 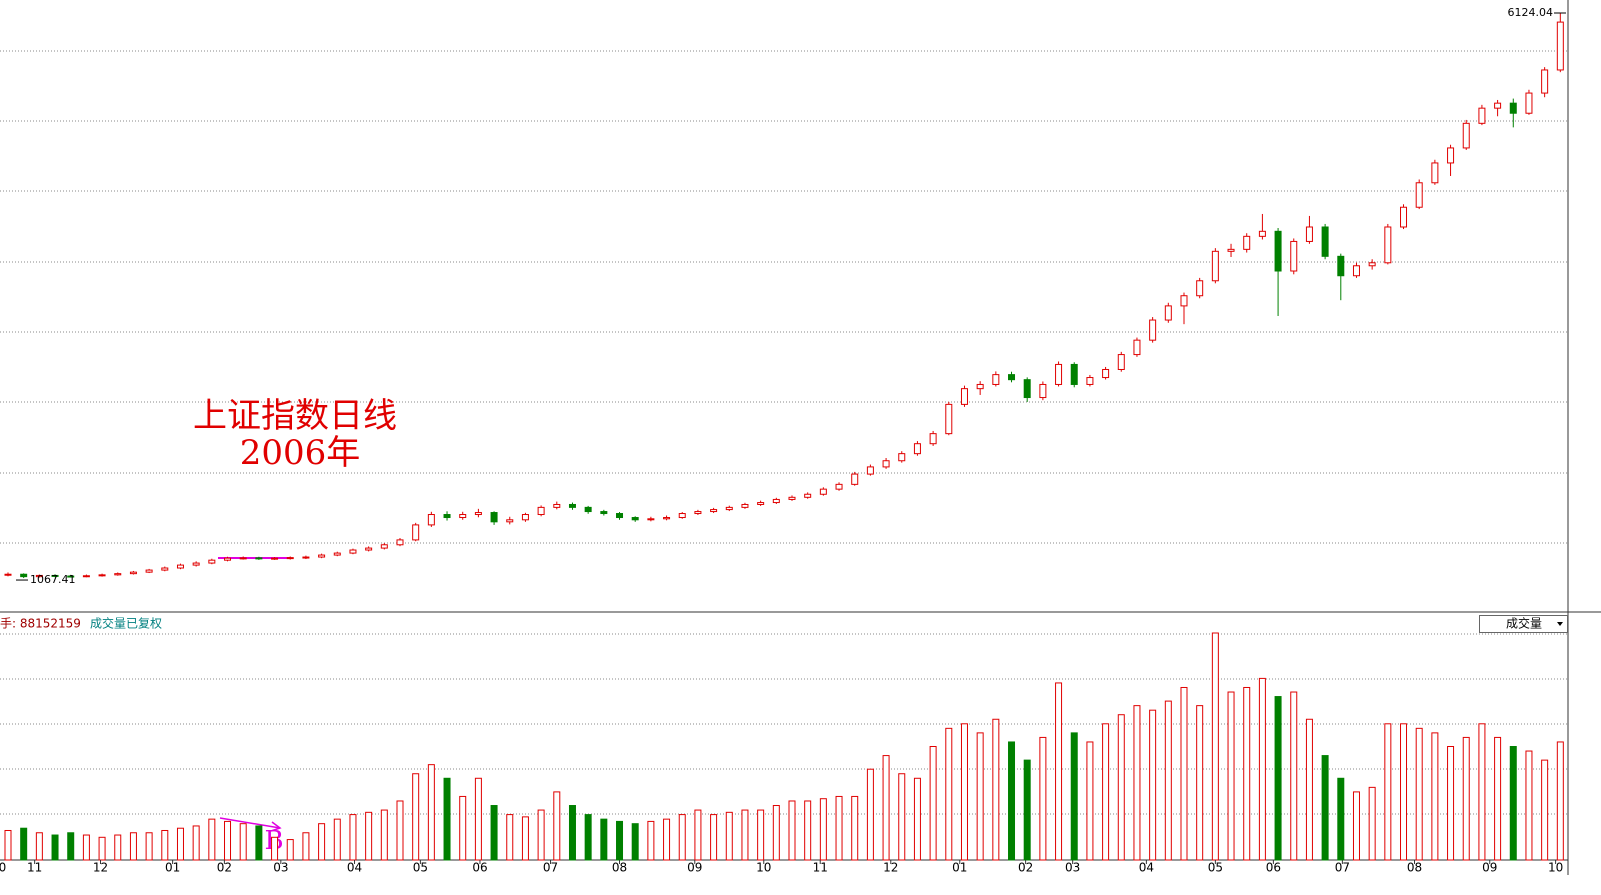 What do you see at coordinates (1273, 868) in the screenshot?
I see `x-tick-label: 06` at bounding box center [1273, 868].